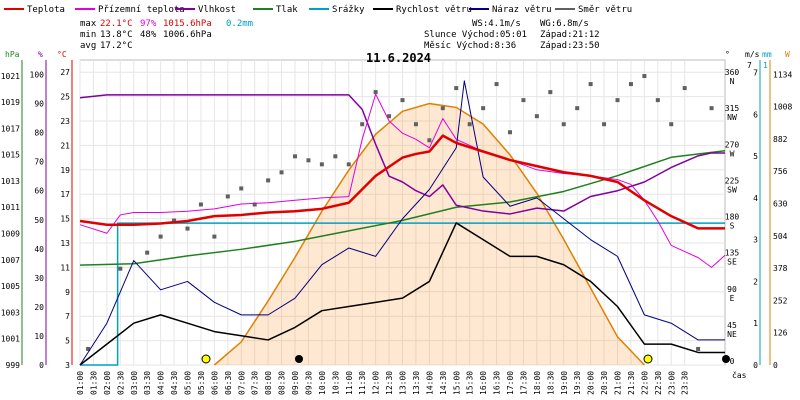 This screenshot has height=400, width=800. I want to click on legend-label-pressure: Tlak, so click(287, 10).